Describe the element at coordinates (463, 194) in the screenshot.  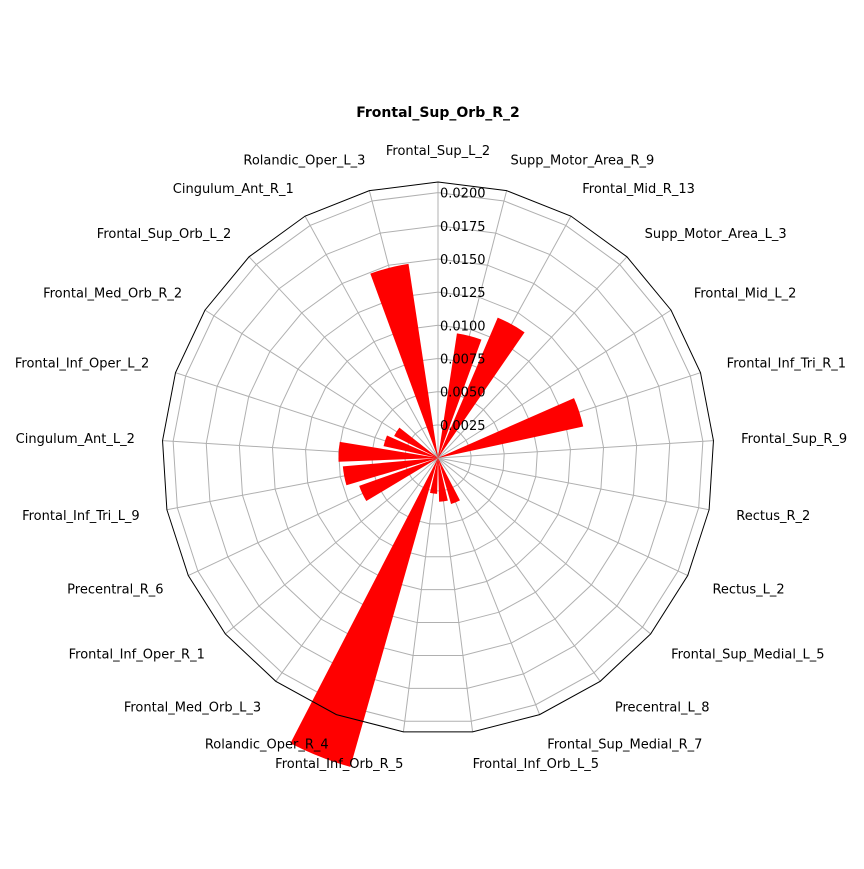
I see `radial-tick-label: 0.0200` at that location.